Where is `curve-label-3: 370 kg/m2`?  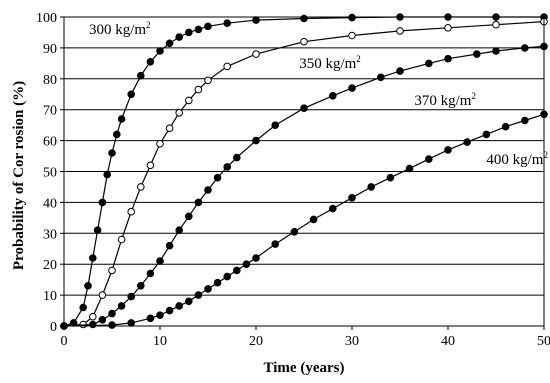
curve-label-3: 370 kg/m2 is located at coordinates (445, 100).